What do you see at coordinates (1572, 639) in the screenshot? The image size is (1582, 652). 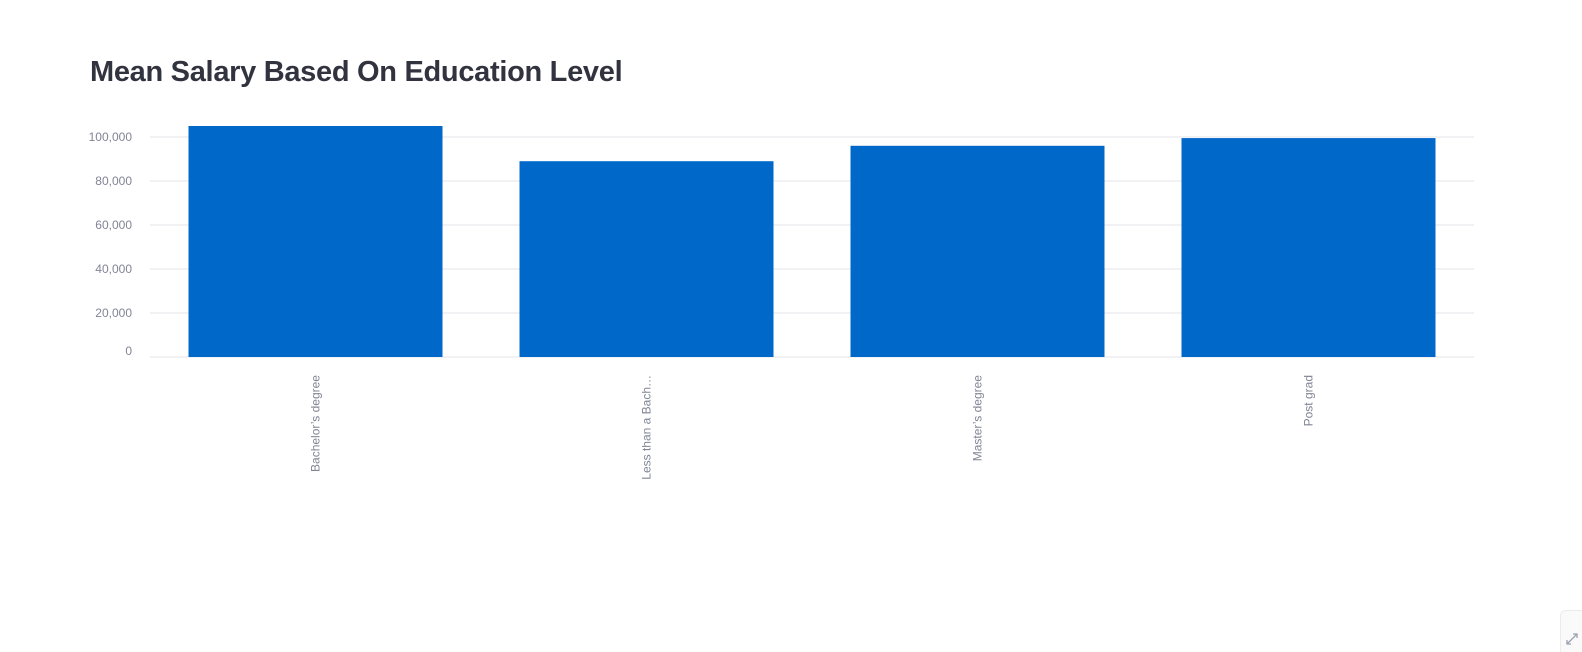 I see `expand-icon` at bounding box center [1572, 639].